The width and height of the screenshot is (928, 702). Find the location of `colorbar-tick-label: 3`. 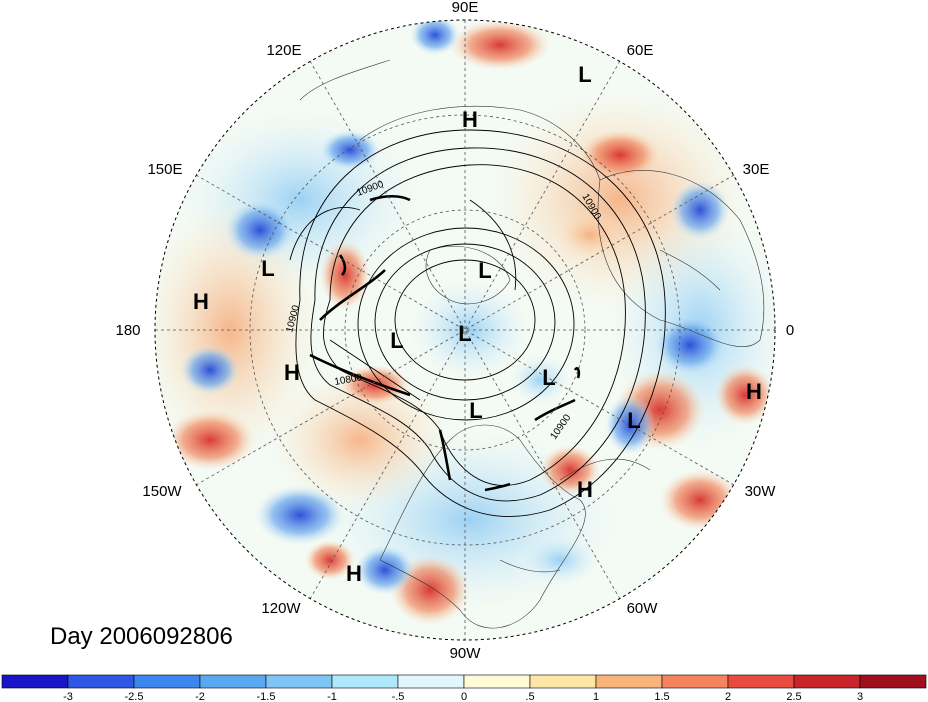

colorbar-tick-label: 3 is located at coordinates (860, 696).